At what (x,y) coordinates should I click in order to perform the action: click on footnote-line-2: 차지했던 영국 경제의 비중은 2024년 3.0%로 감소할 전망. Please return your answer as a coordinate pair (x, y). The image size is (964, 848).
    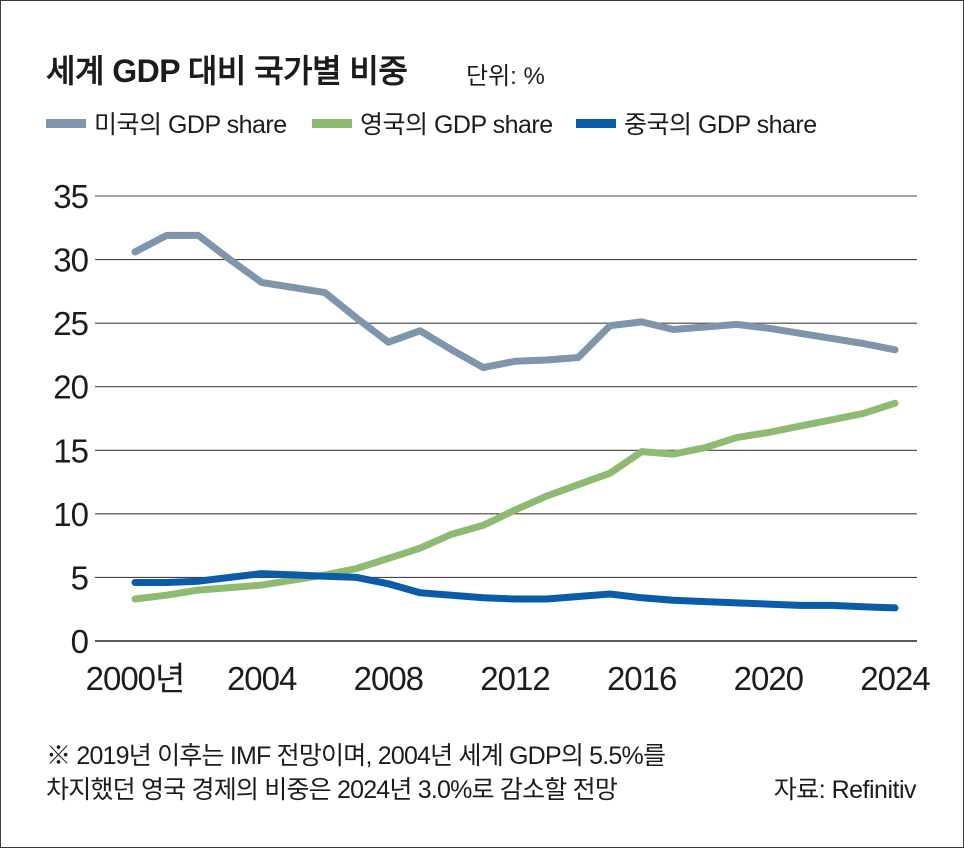
    Looking at the image, I should click on (332, 790).